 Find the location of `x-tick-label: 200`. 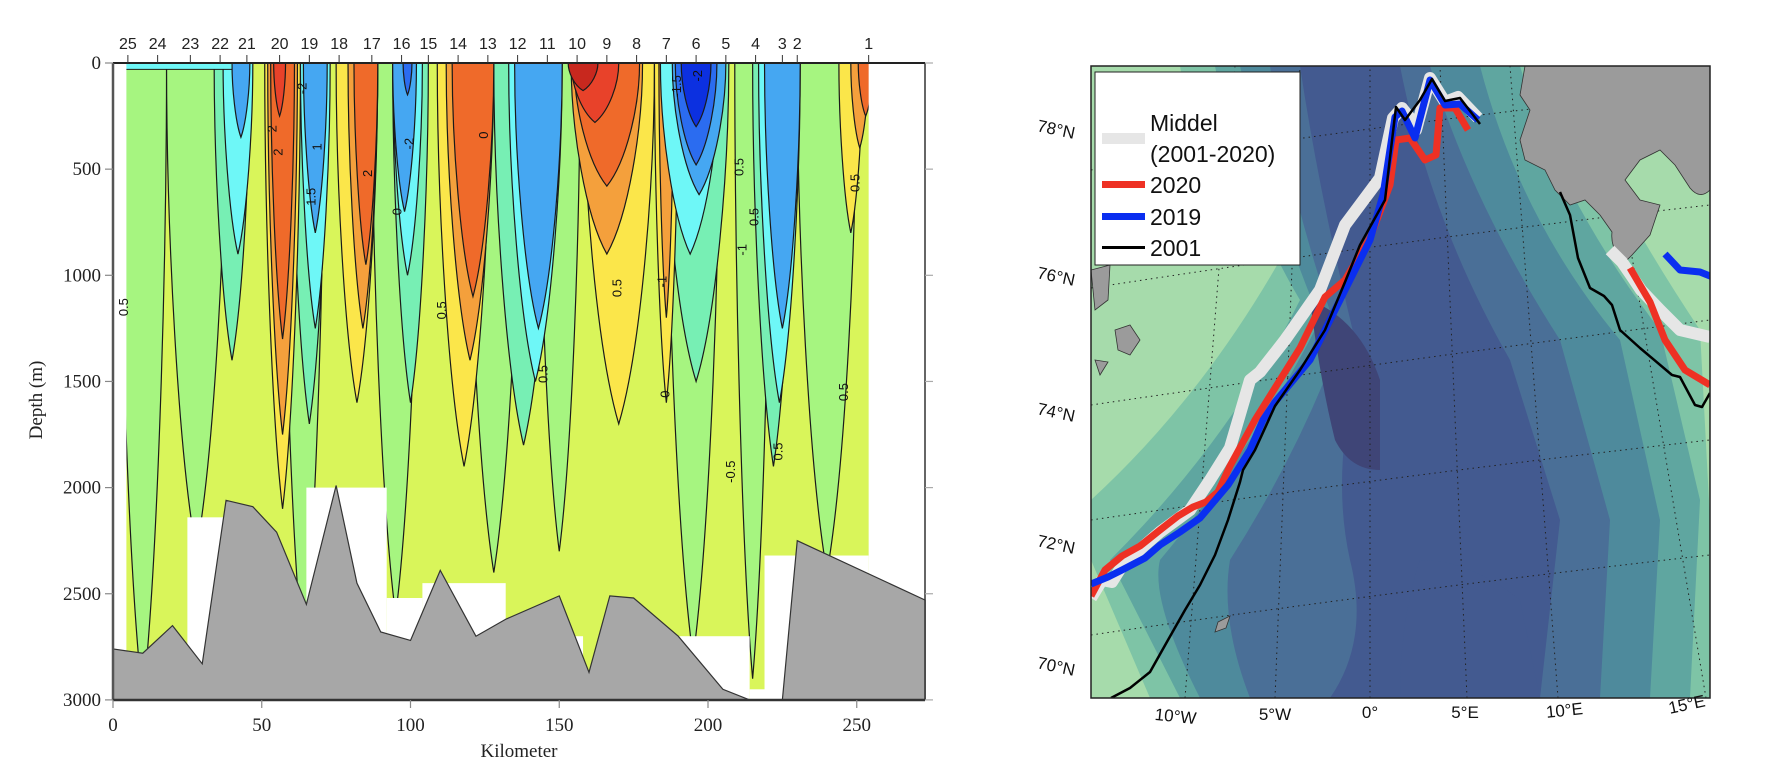

x-tick-label: 200 is located at coordinates (708, 725).